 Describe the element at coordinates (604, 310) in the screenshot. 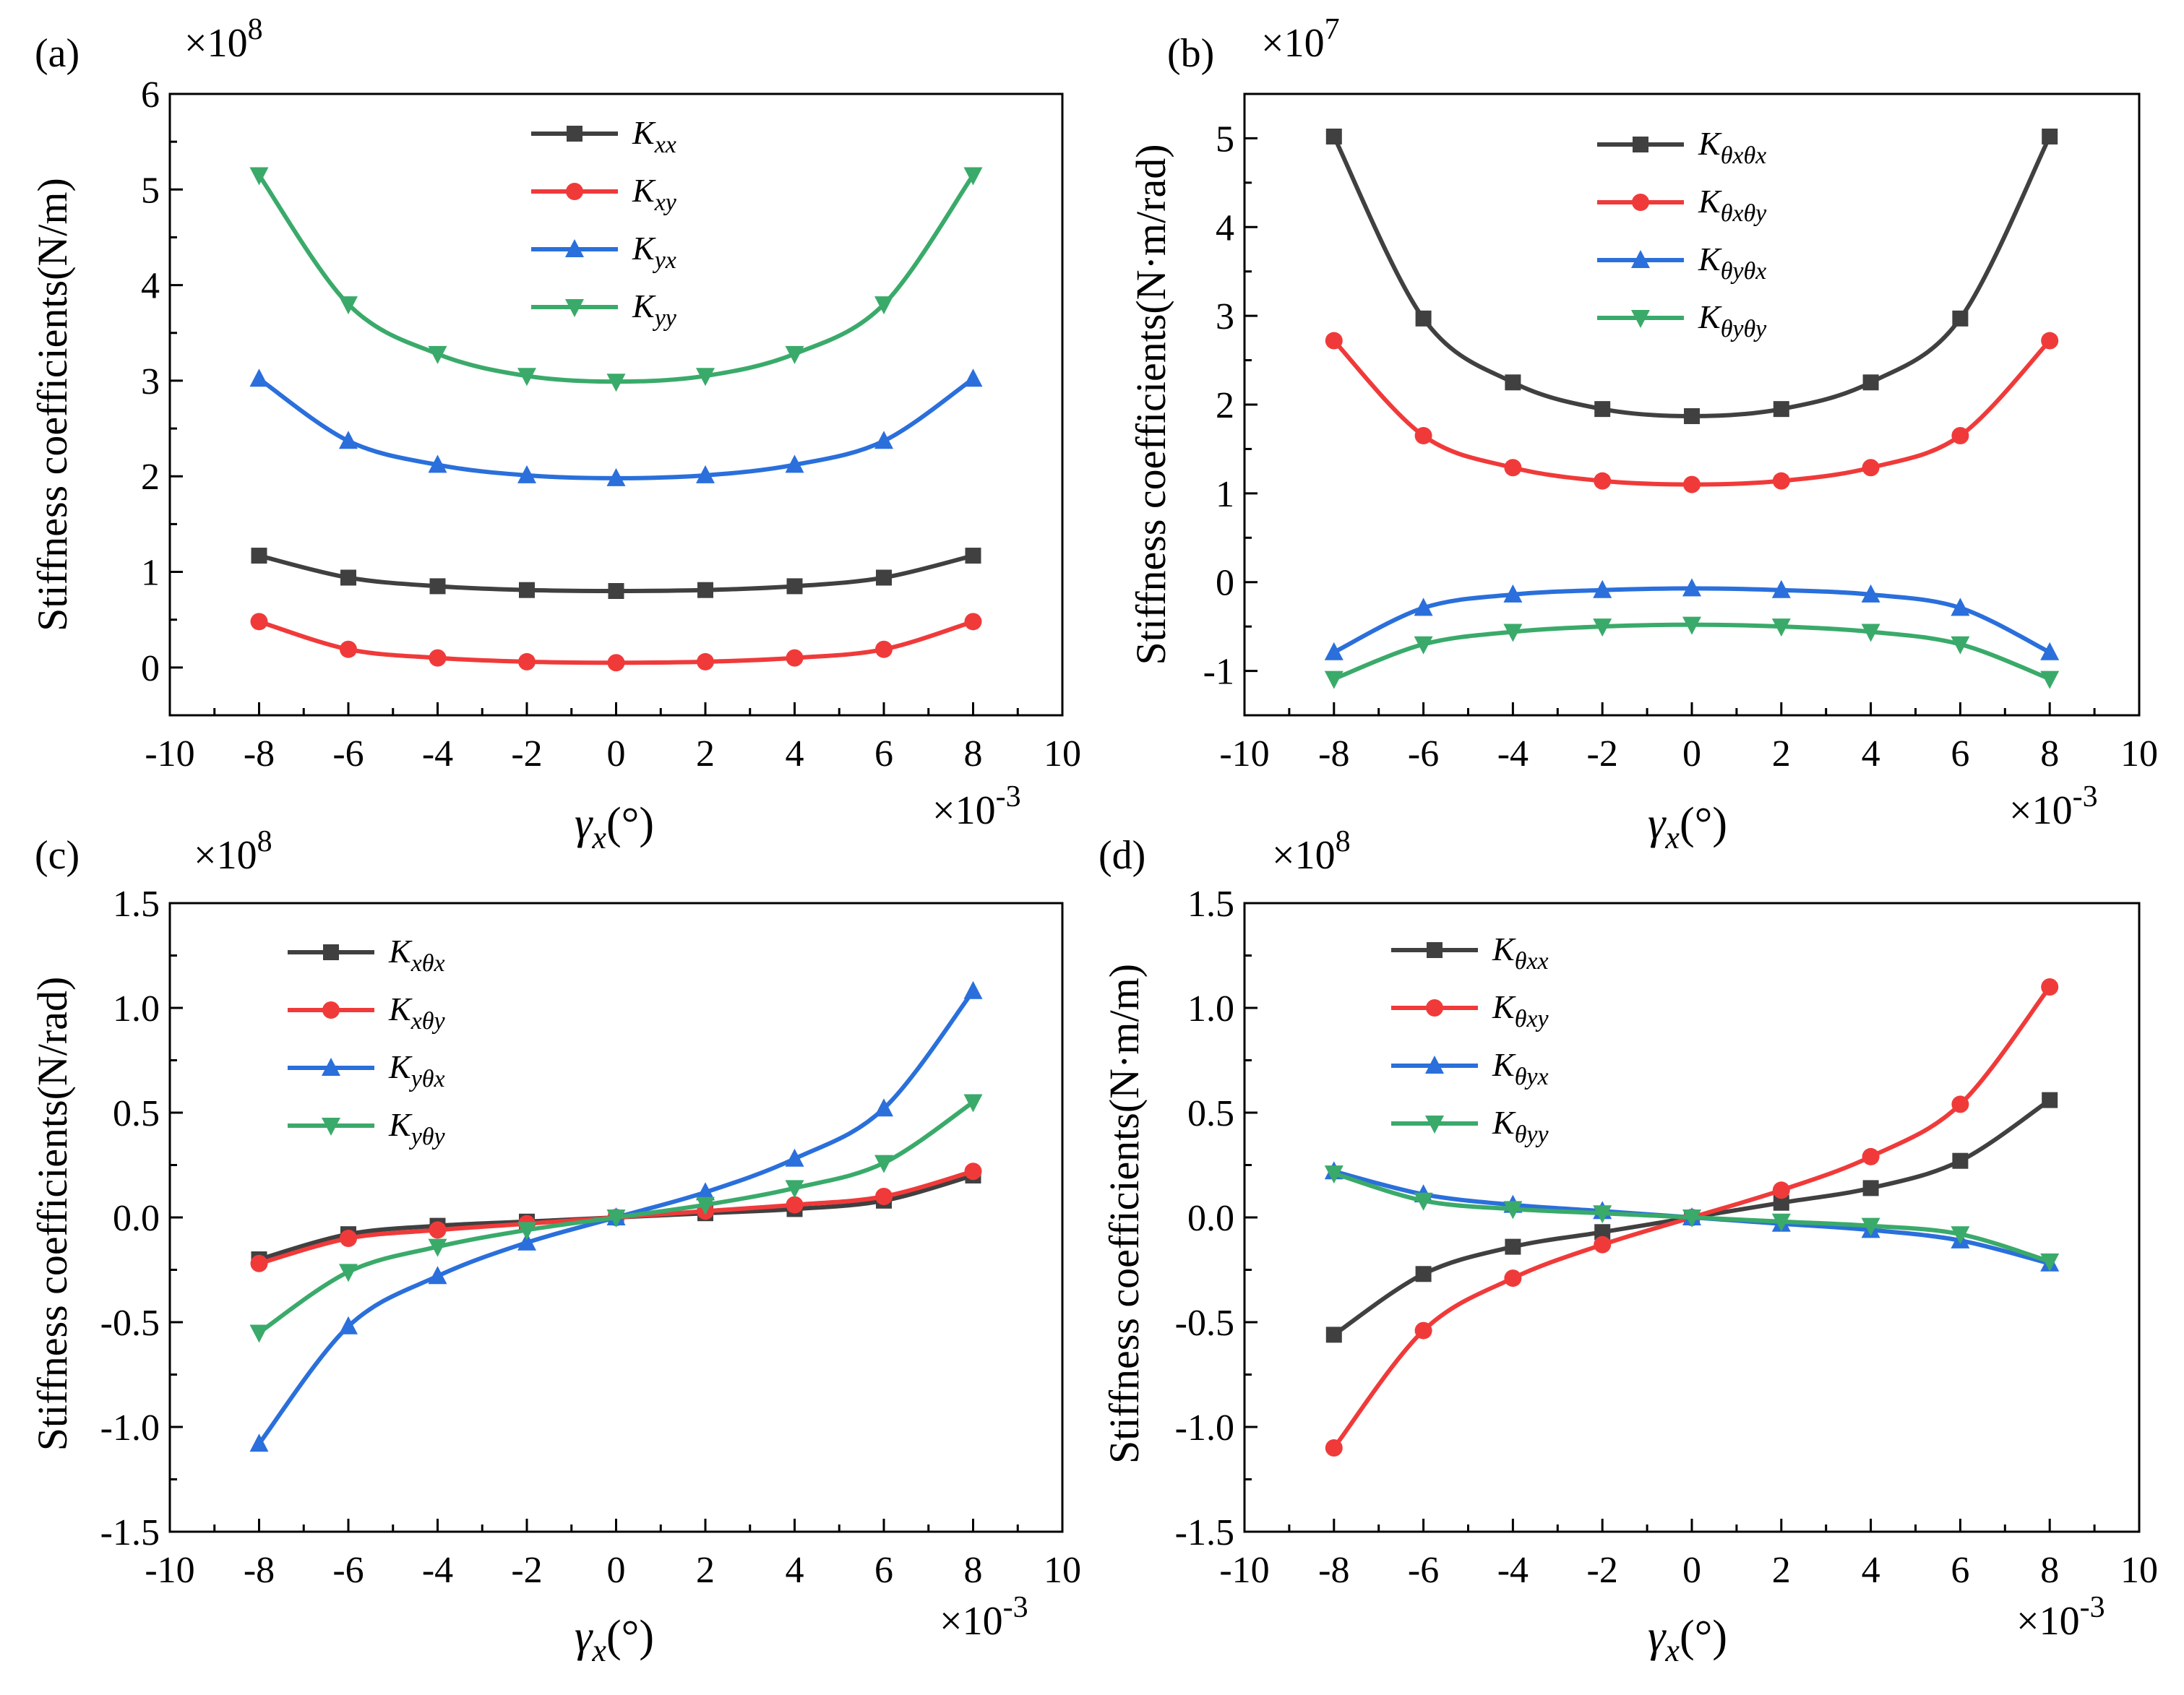

I see `legend-entry: Kyy` at that location.